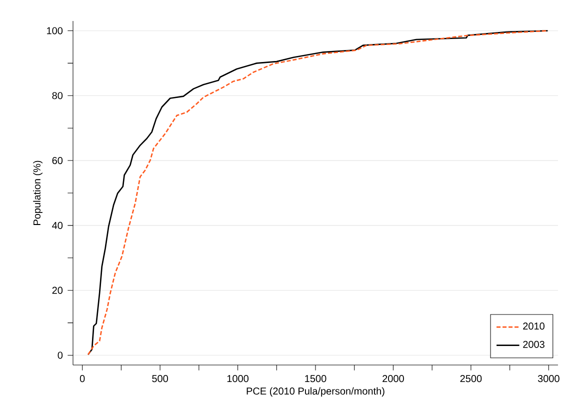 The height and width of the screenshot is (411, 565). What do you see at coordinates (57, 96) in the screenshot?
I see `y-tick-label: 80` at bounding box center [57, 96].